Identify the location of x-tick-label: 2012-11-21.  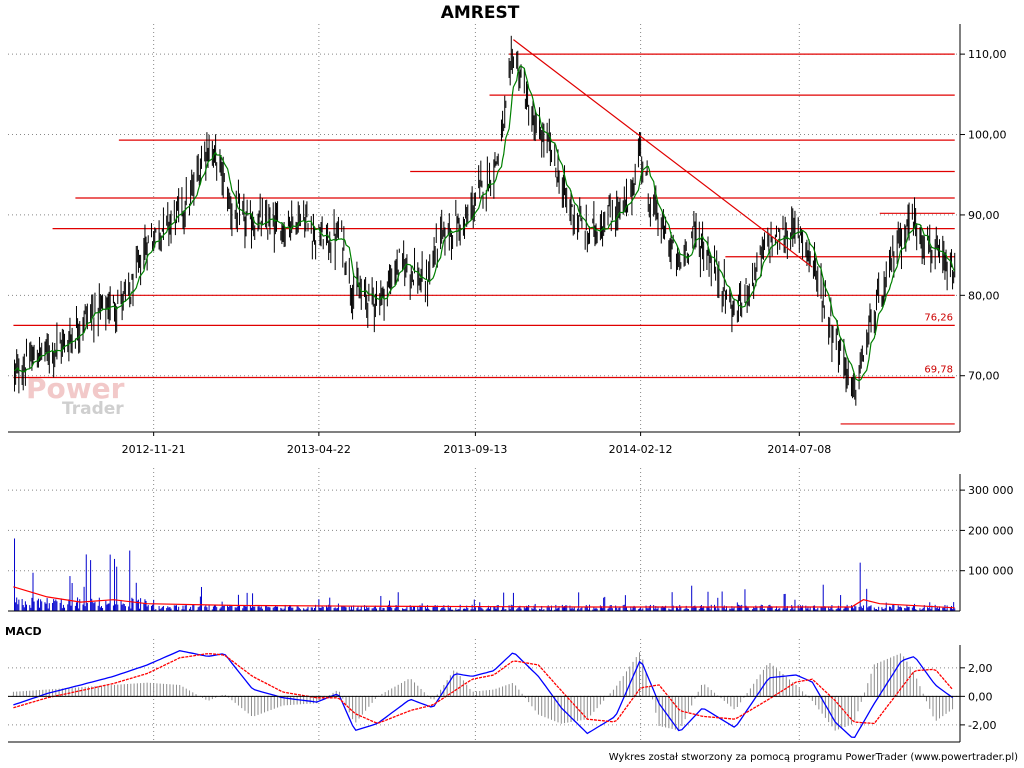
(154, 449).